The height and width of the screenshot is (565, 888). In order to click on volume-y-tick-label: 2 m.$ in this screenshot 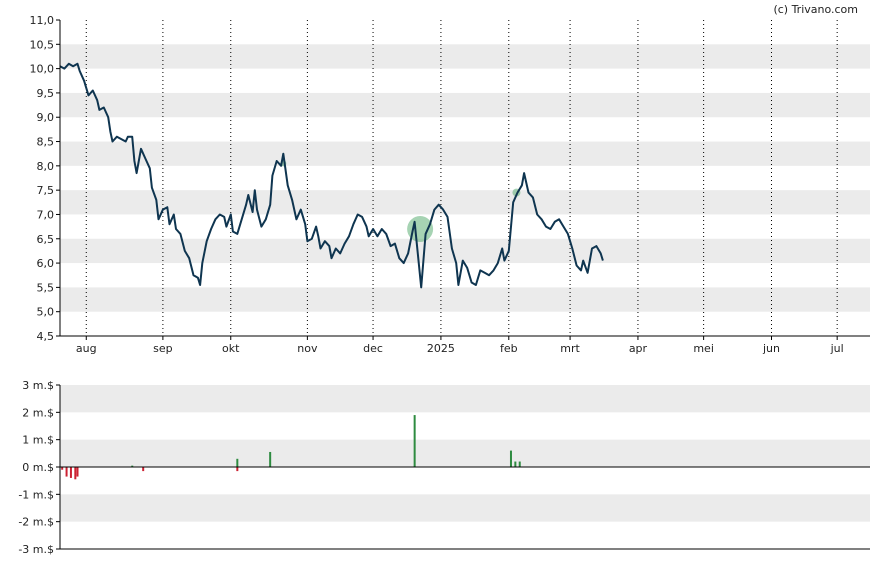, I will do `click(38, 412)`.